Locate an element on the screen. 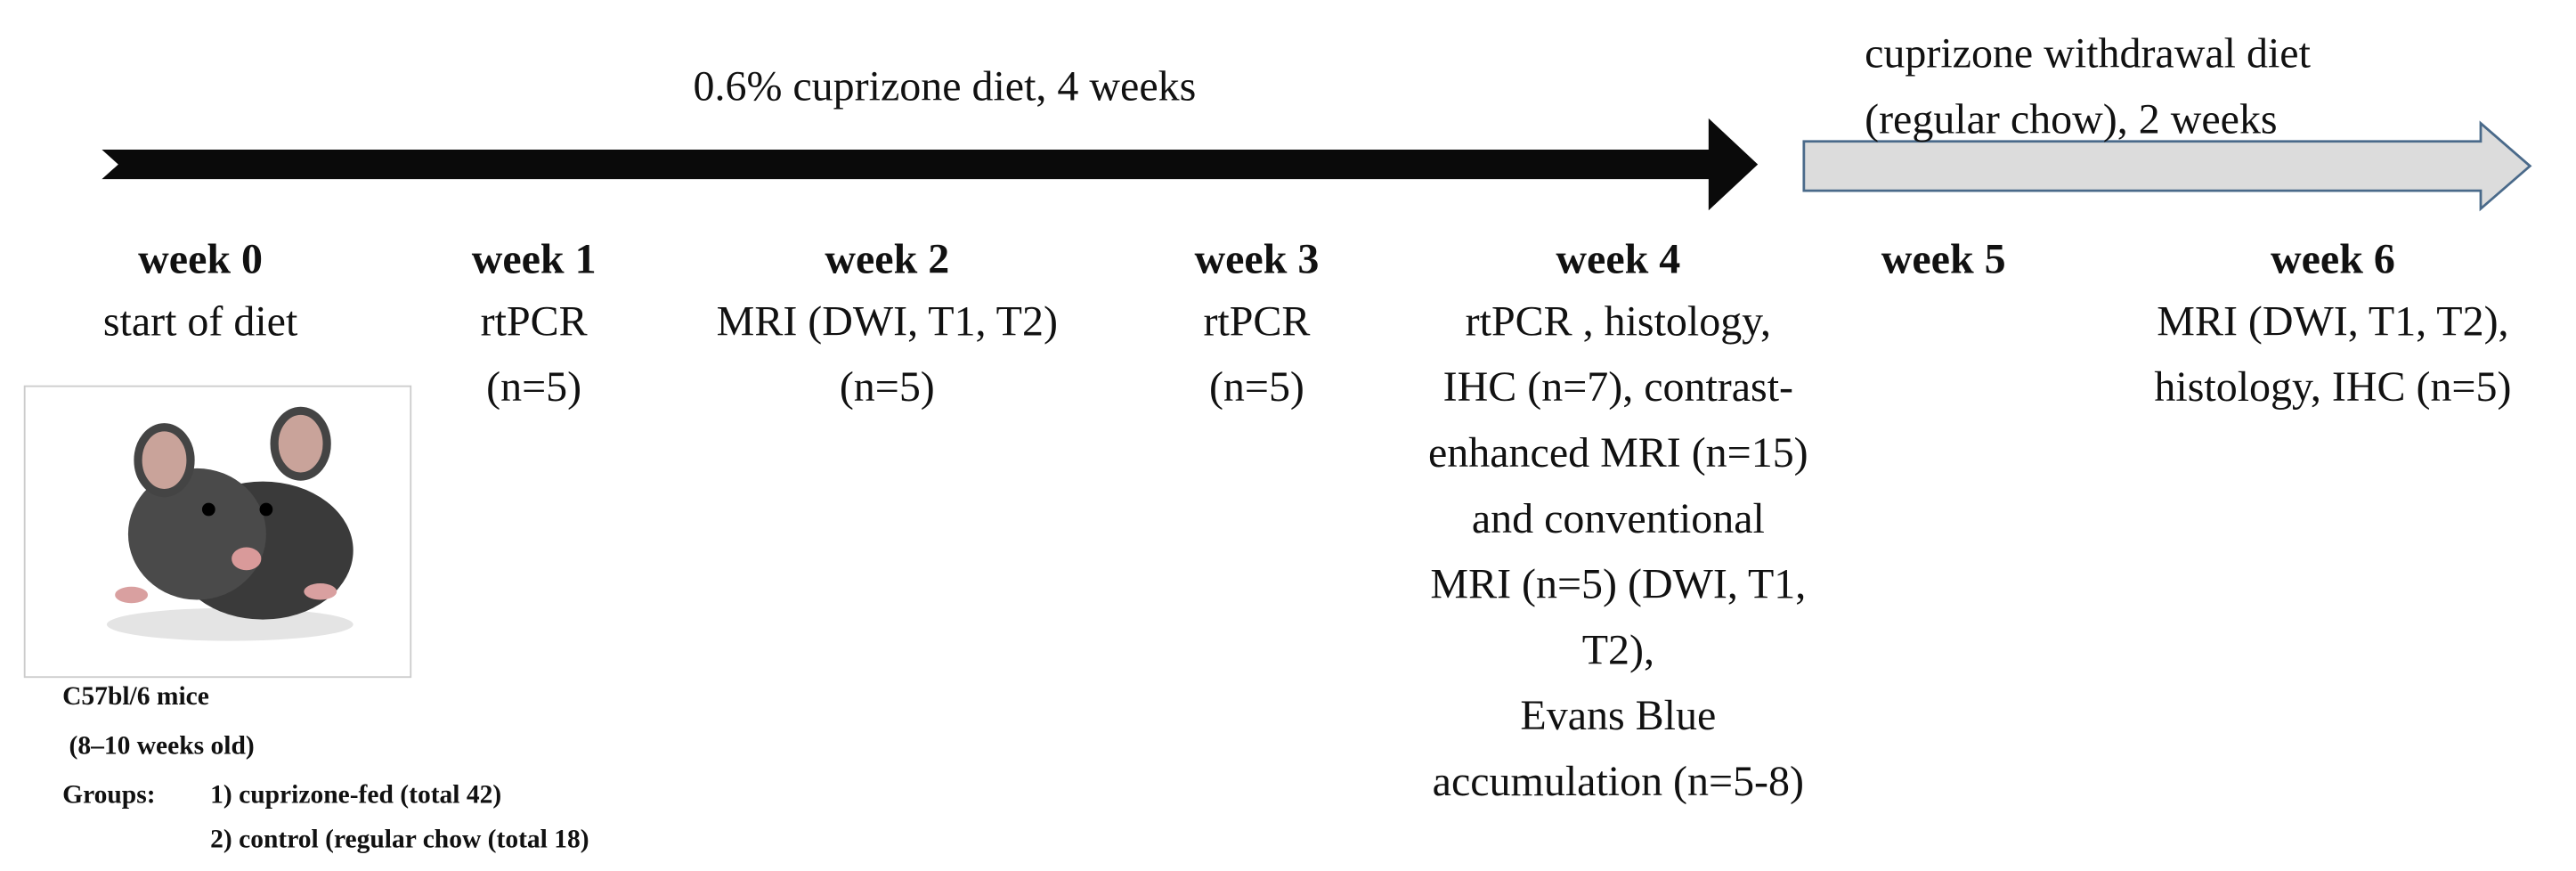 This screenshot has height=871, width=2576. week-text: MRI (DWI, T1, T2) is located at coordinates (887, 321).